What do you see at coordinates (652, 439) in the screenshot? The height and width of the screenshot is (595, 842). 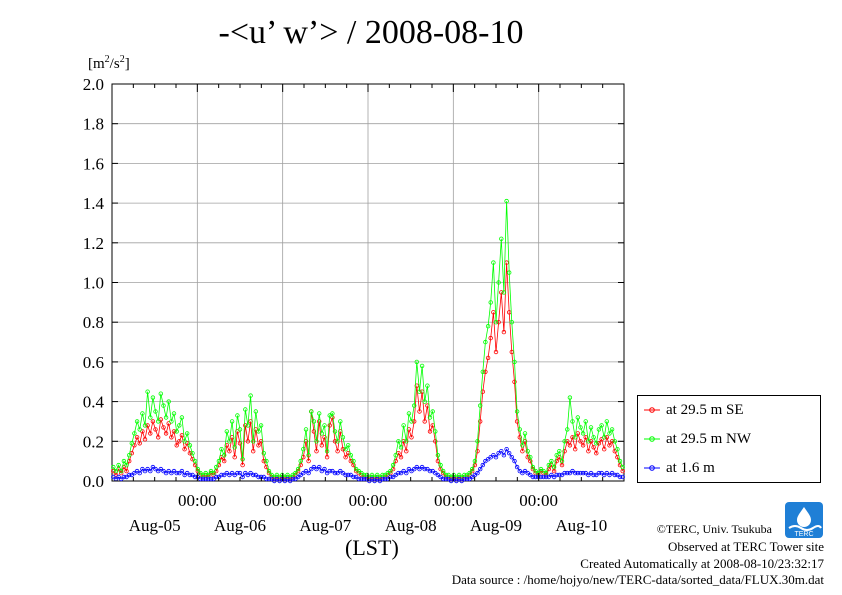 I see `legend-marker-nw` at bounding box center [652, 439].